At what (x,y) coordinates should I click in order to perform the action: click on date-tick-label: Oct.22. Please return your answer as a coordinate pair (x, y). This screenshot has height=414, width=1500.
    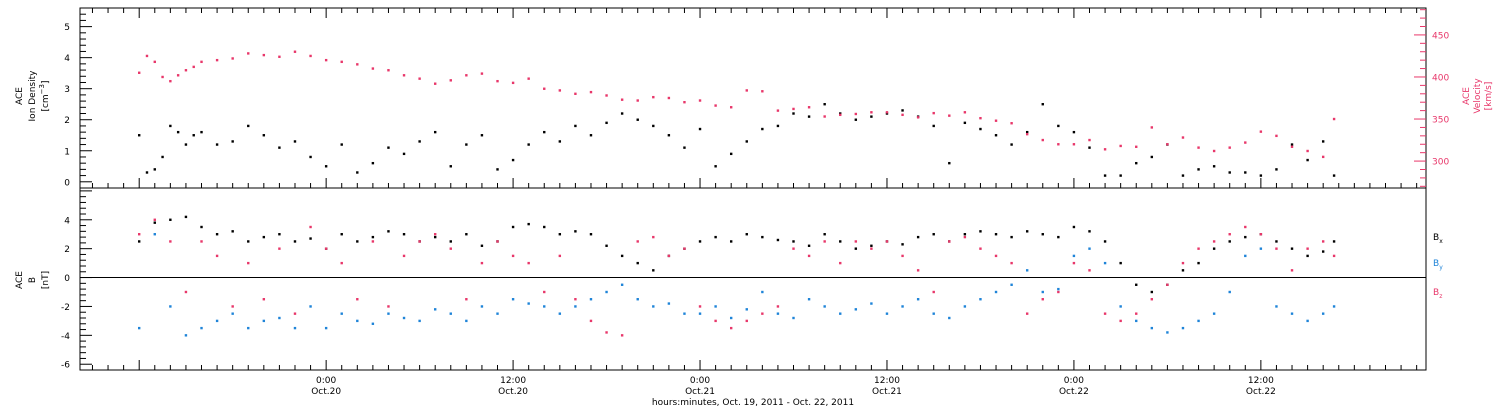
    Looking at the image, I should click on (1074, 392).